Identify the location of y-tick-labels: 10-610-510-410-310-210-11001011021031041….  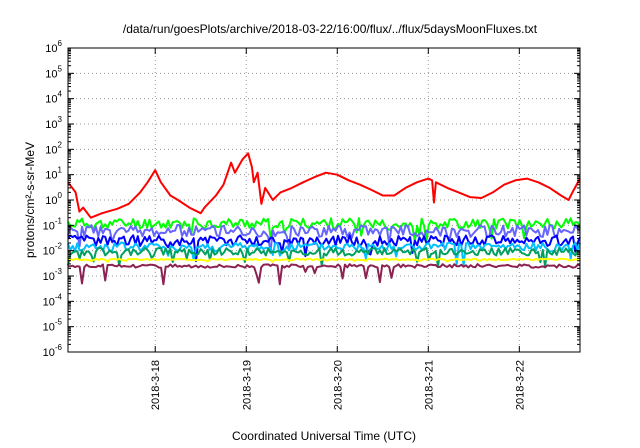
(53, 199).